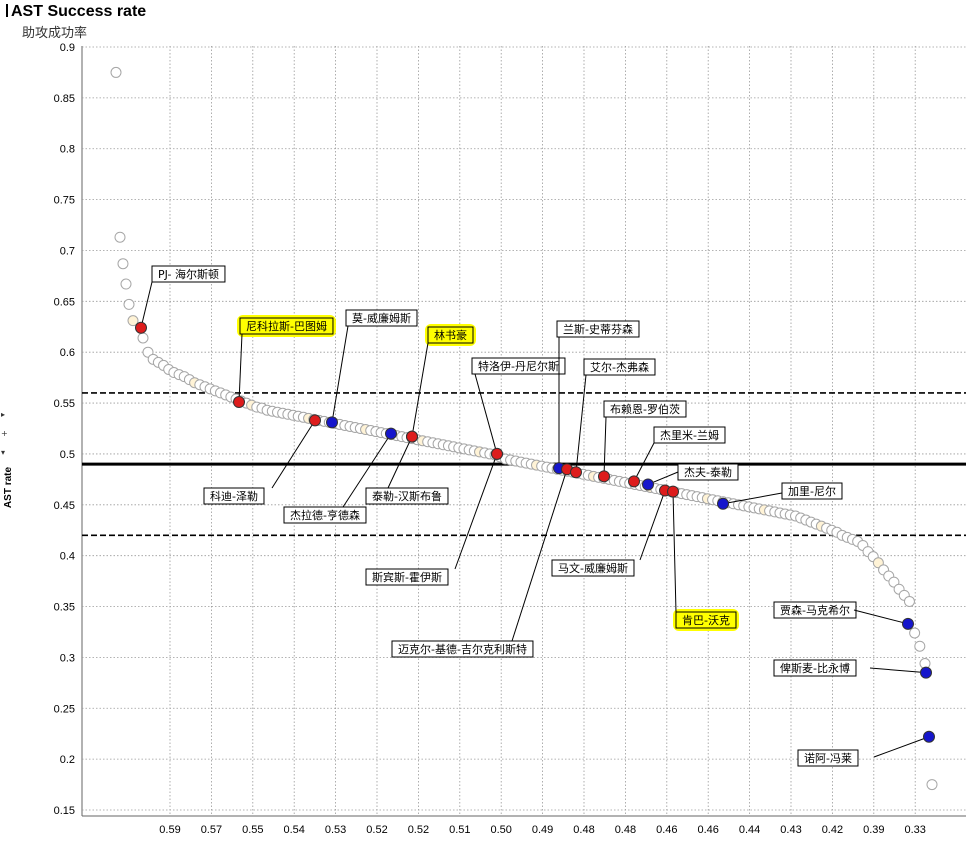 The image size is (978, 861). I want to click on point-label: 泰勒-汉斯布鲁, so click(407, 496).